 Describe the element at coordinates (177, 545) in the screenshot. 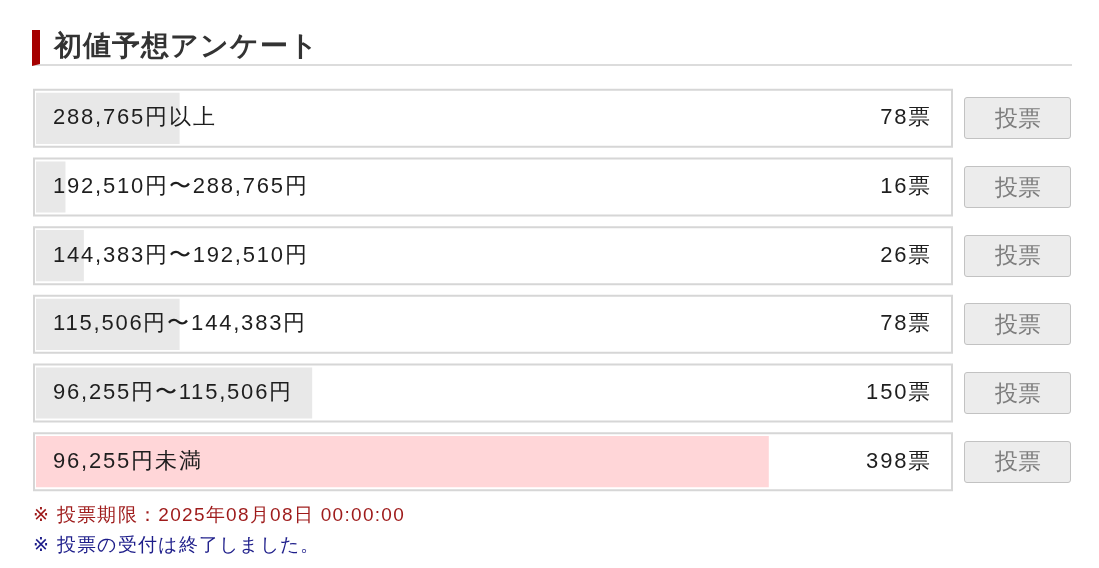

I see `text: ※ 投票の受付は終了しました。` at that location.